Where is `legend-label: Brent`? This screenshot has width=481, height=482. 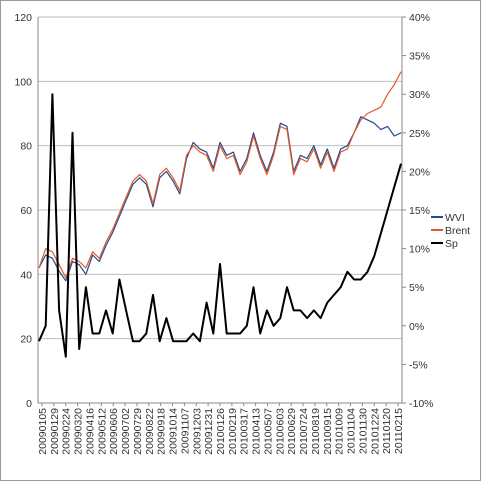 legend-label: Brent is located at coordinates (457, 231).